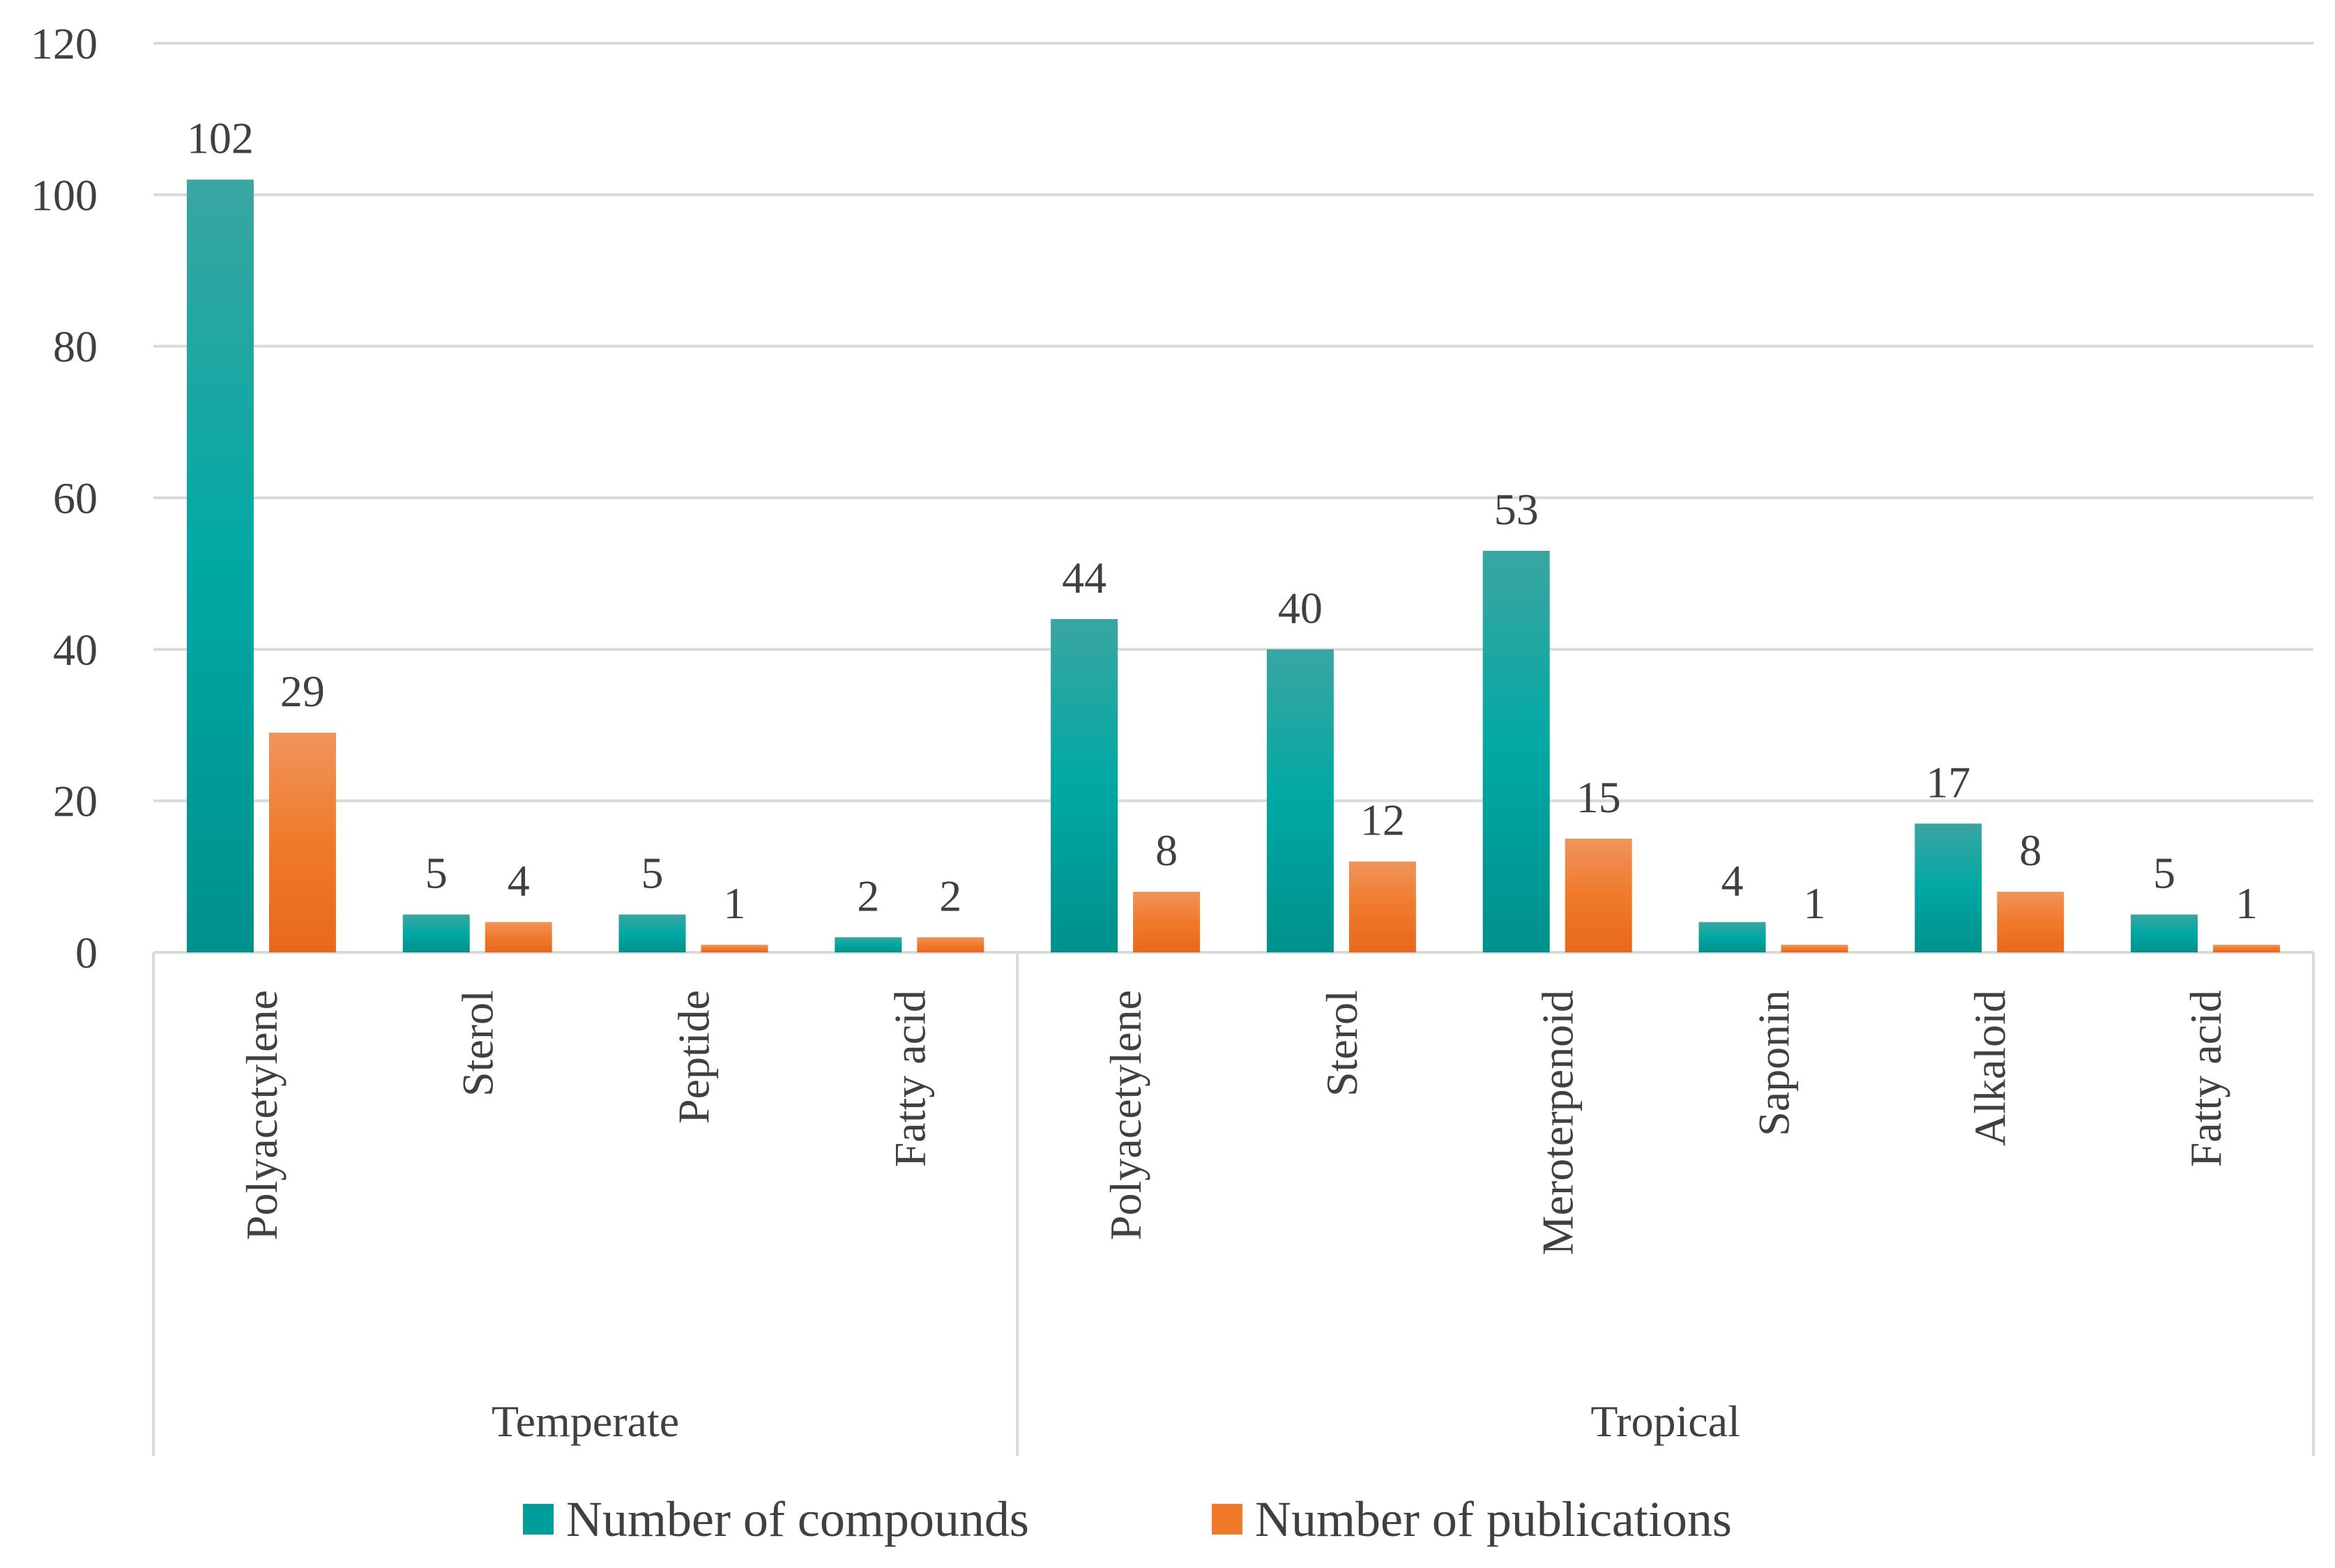  What do you see at coordinates (1558, 1122) in the screenshot?
I see `category-label: Meroterpenoid` at bounding box center [1558, 1122].